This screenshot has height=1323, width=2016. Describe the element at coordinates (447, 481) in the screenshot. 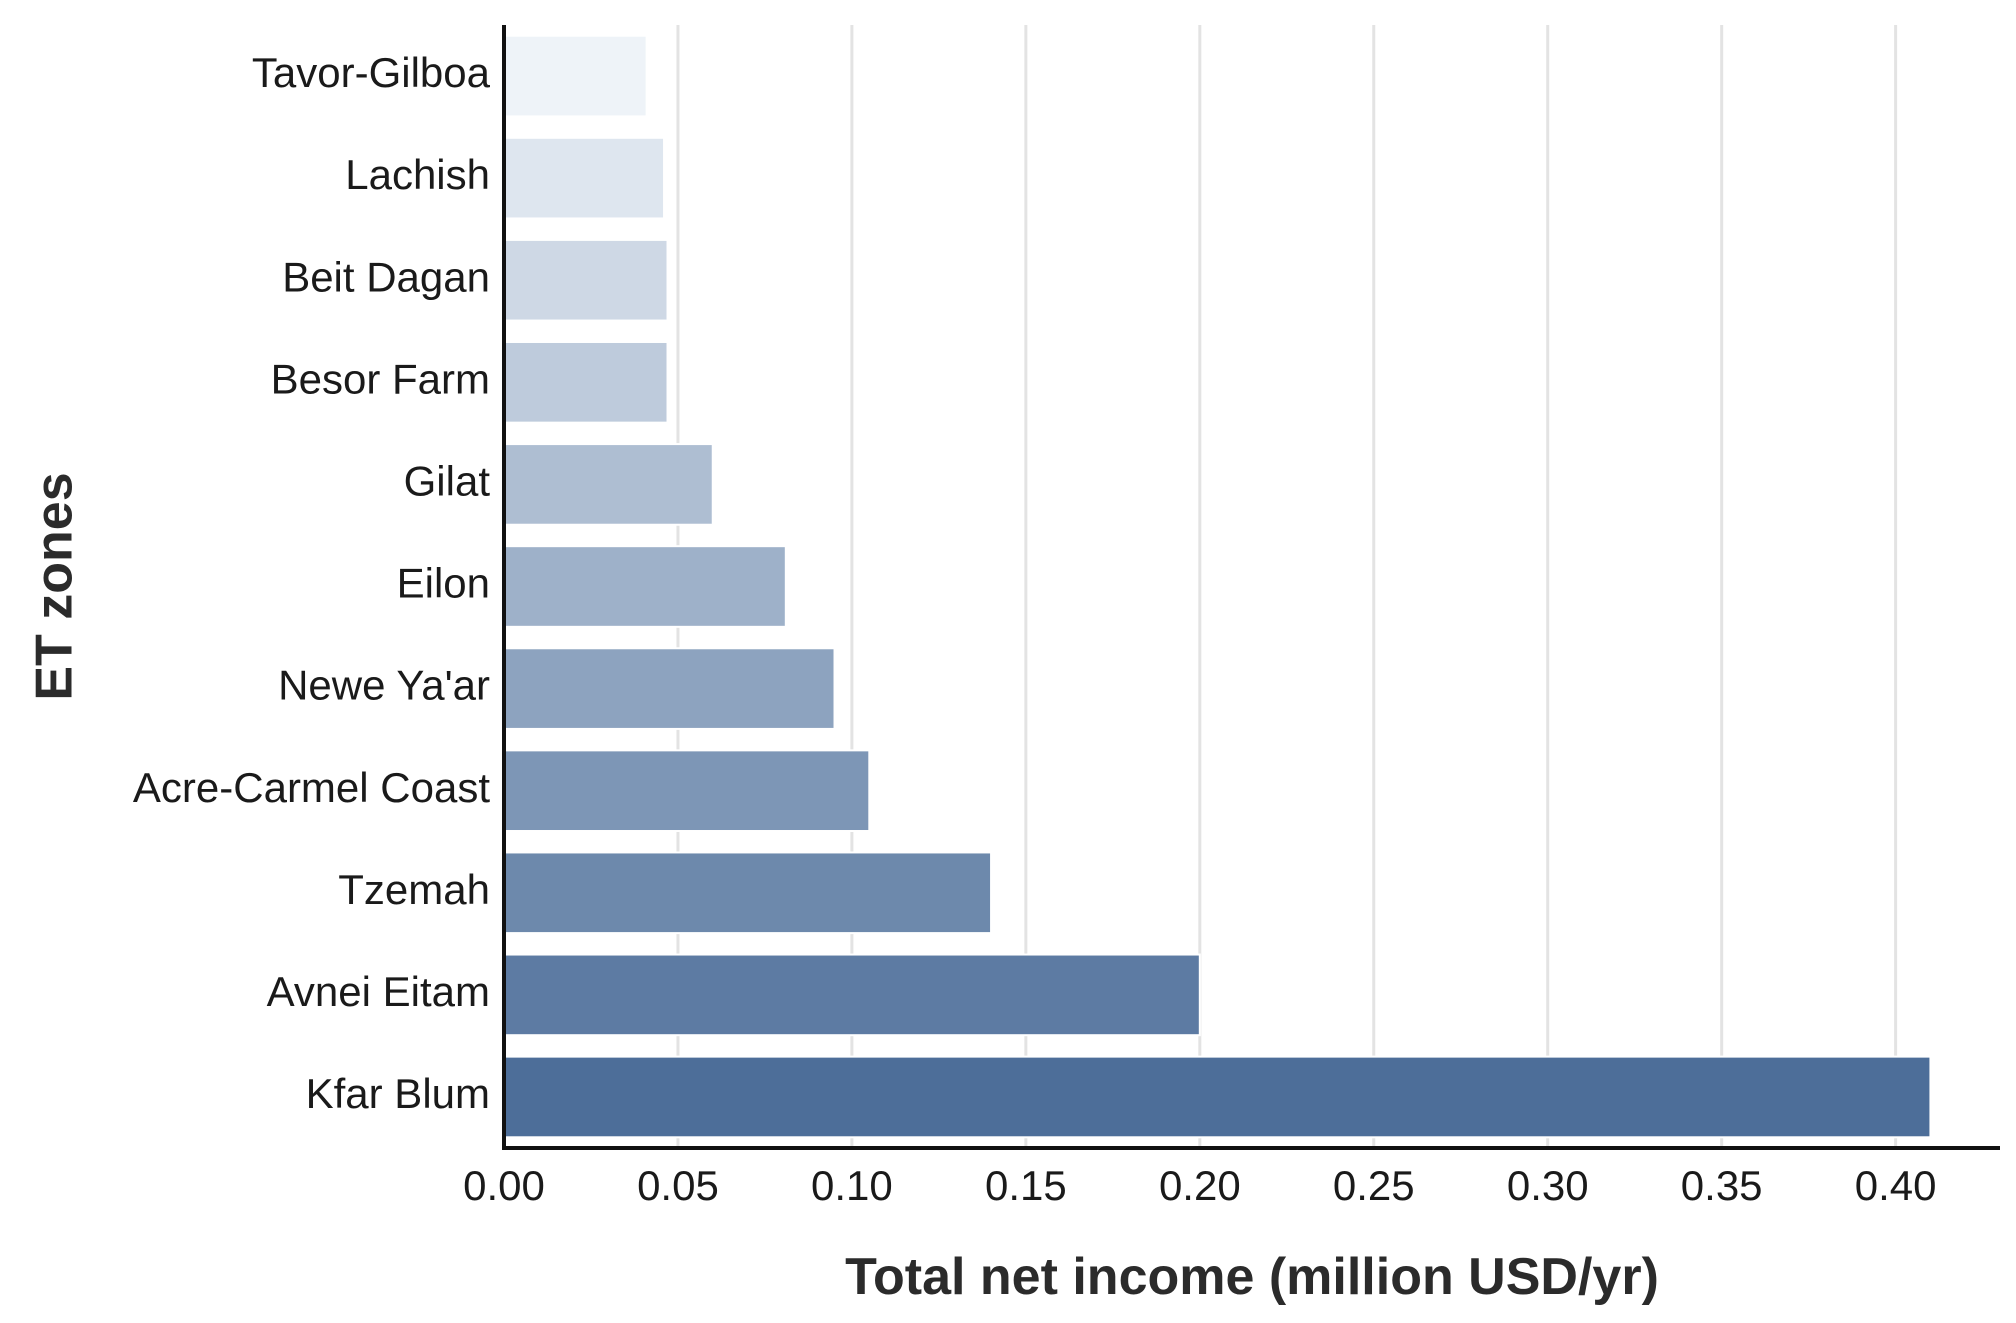

I see `category-label-4: Gilat` at that location.